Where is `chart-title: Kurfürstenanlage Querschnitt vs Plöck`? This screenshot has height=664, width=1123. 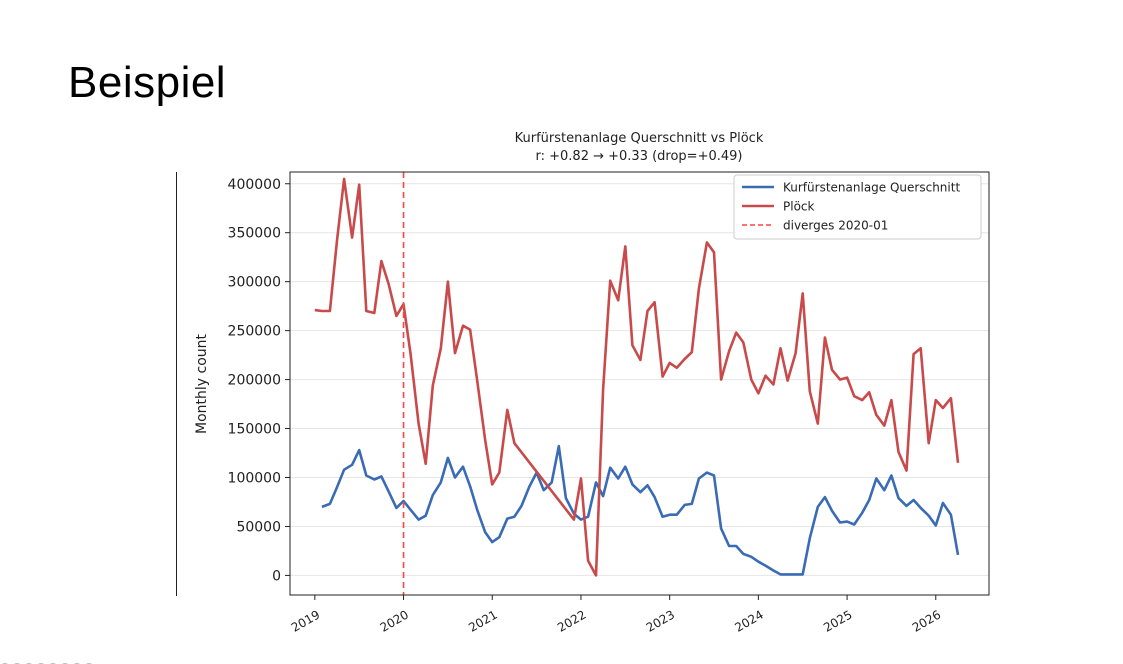 chart-title: Kurfürstenanlage Querschnitt vs Plöck is located at coordinates (639, 138).